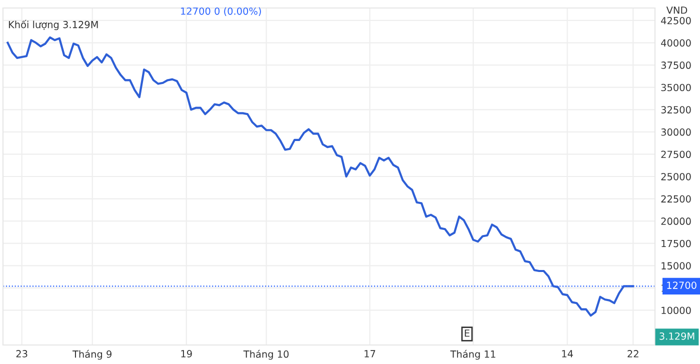 The image size is (700, 364). I want to click on y-axis-title: VND, so click(677, 10).